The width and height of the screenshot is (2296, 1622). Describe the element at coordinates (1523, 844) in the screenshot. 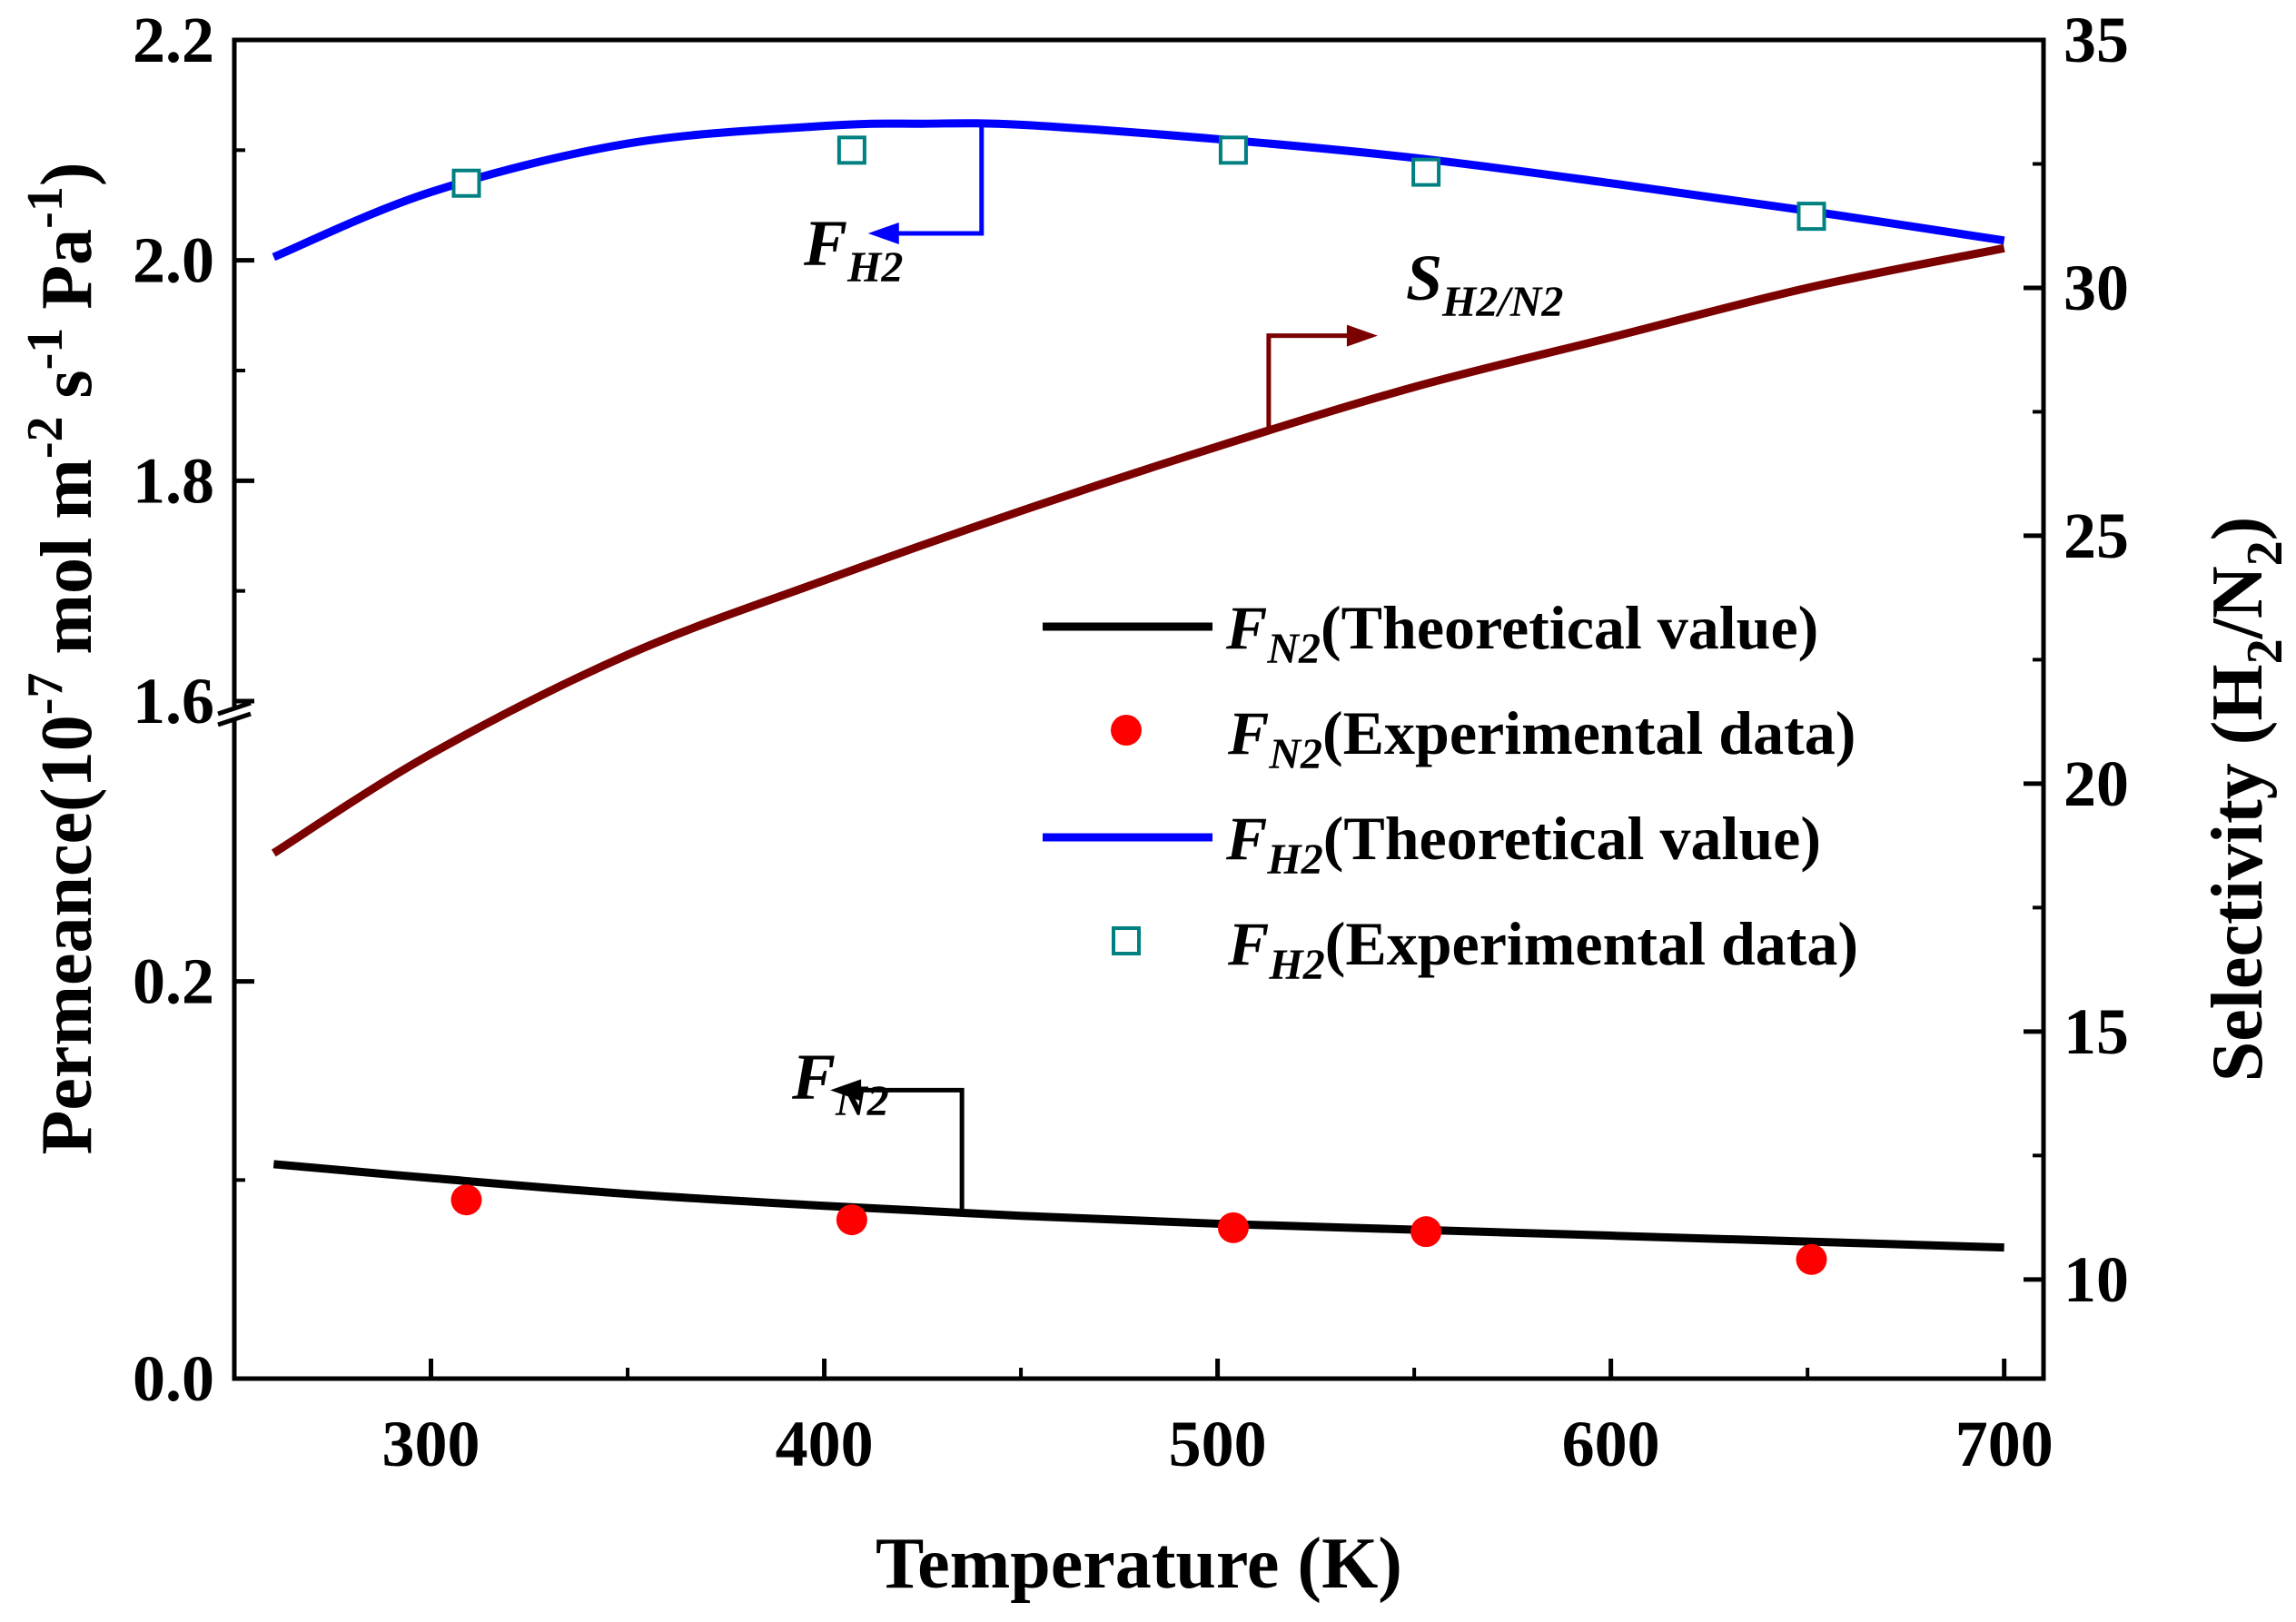

I see `legend-label: FH2(Theoretical value)` at that location.